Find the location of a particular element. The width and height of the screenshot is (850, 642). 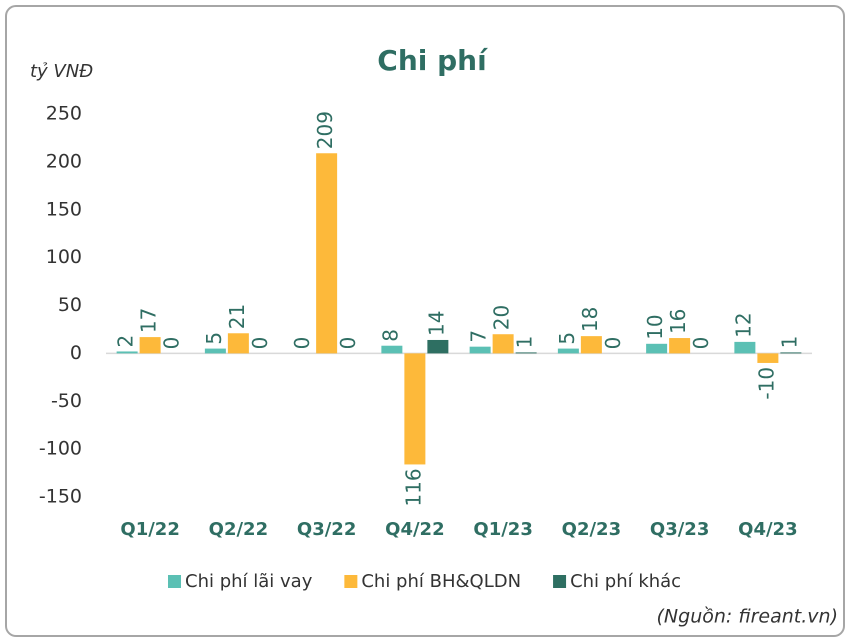

x-tick-label: Q3/22 is located at coordinates (326, 529).